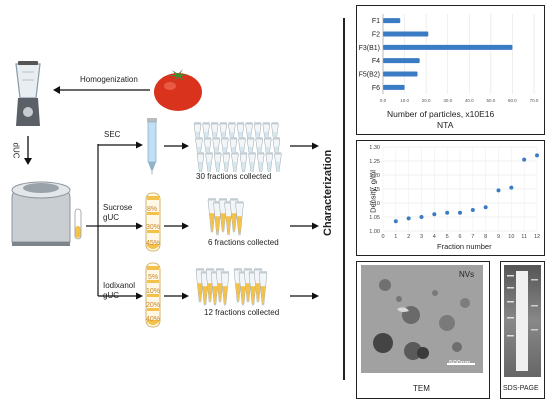 This screenshot has width=550, height=404. What do you see at coordinates (28, 93) in the screenshot?
I see `blender-icon` at bounding box center [28, 93].